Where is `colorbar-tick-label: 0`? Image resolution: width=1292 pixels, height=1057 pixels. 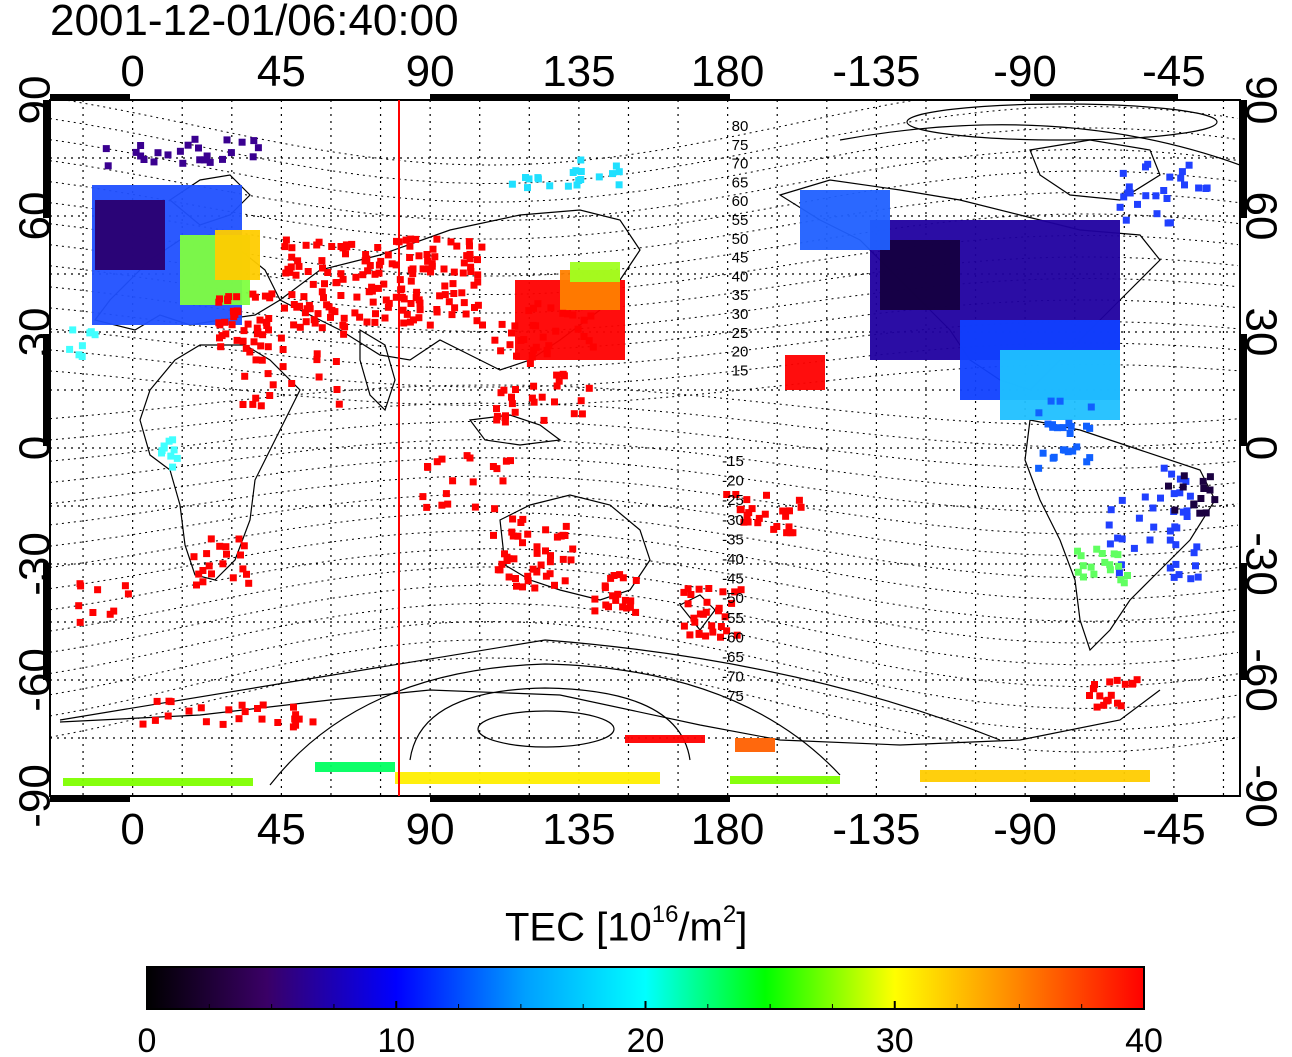
colorbar-tick-label: 0 is located at coordinates (147, 1039).